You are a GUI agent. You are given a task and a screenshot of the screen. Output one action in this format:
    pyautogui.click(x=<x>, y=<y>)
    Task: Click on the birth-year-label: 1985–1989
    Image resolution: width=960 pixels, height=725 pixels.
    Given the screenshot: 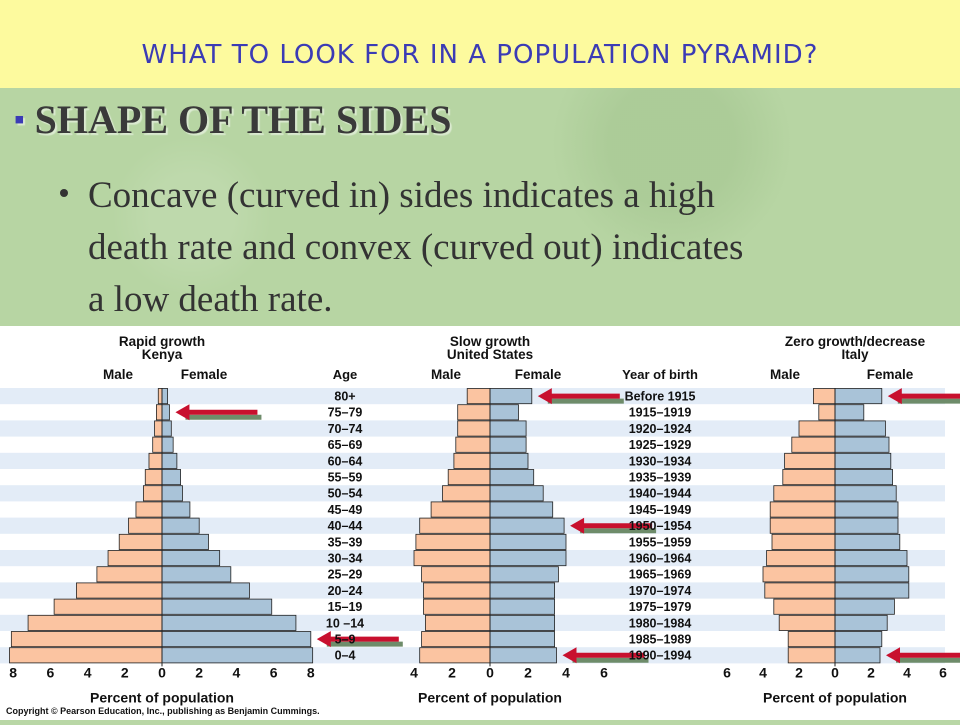 What is the action you would take?
    pyautogui.click(x=660, y=640)
    